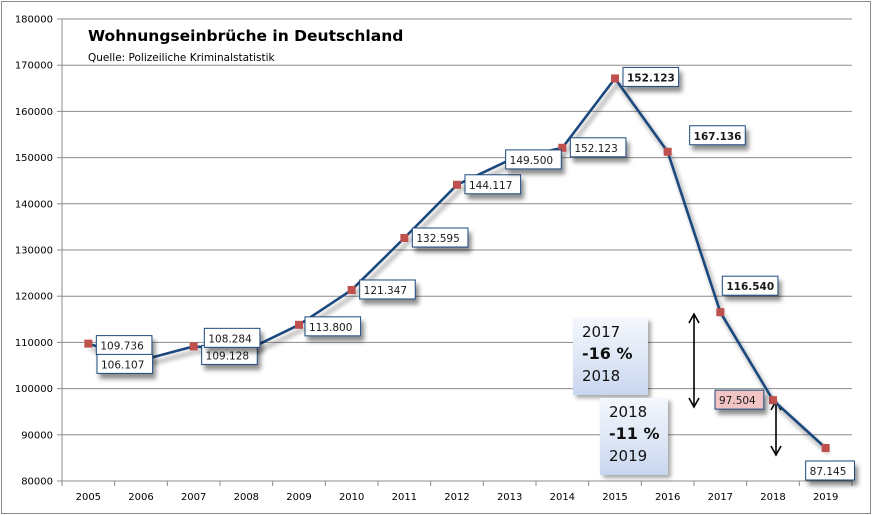  Describe the element at coordinates (88, 497) in the screenshot. I see `x-tick-label: 2005` at that location.